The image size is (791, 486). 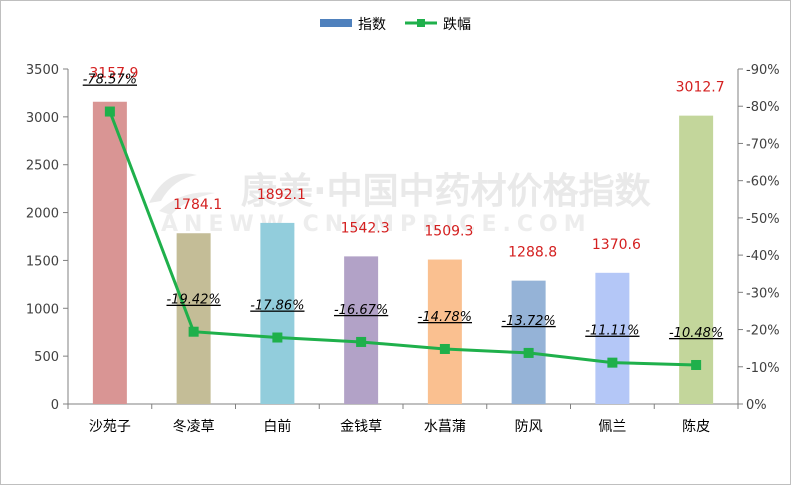 I want to click on x-tick-label: 白前, so click(x=277, y=426).